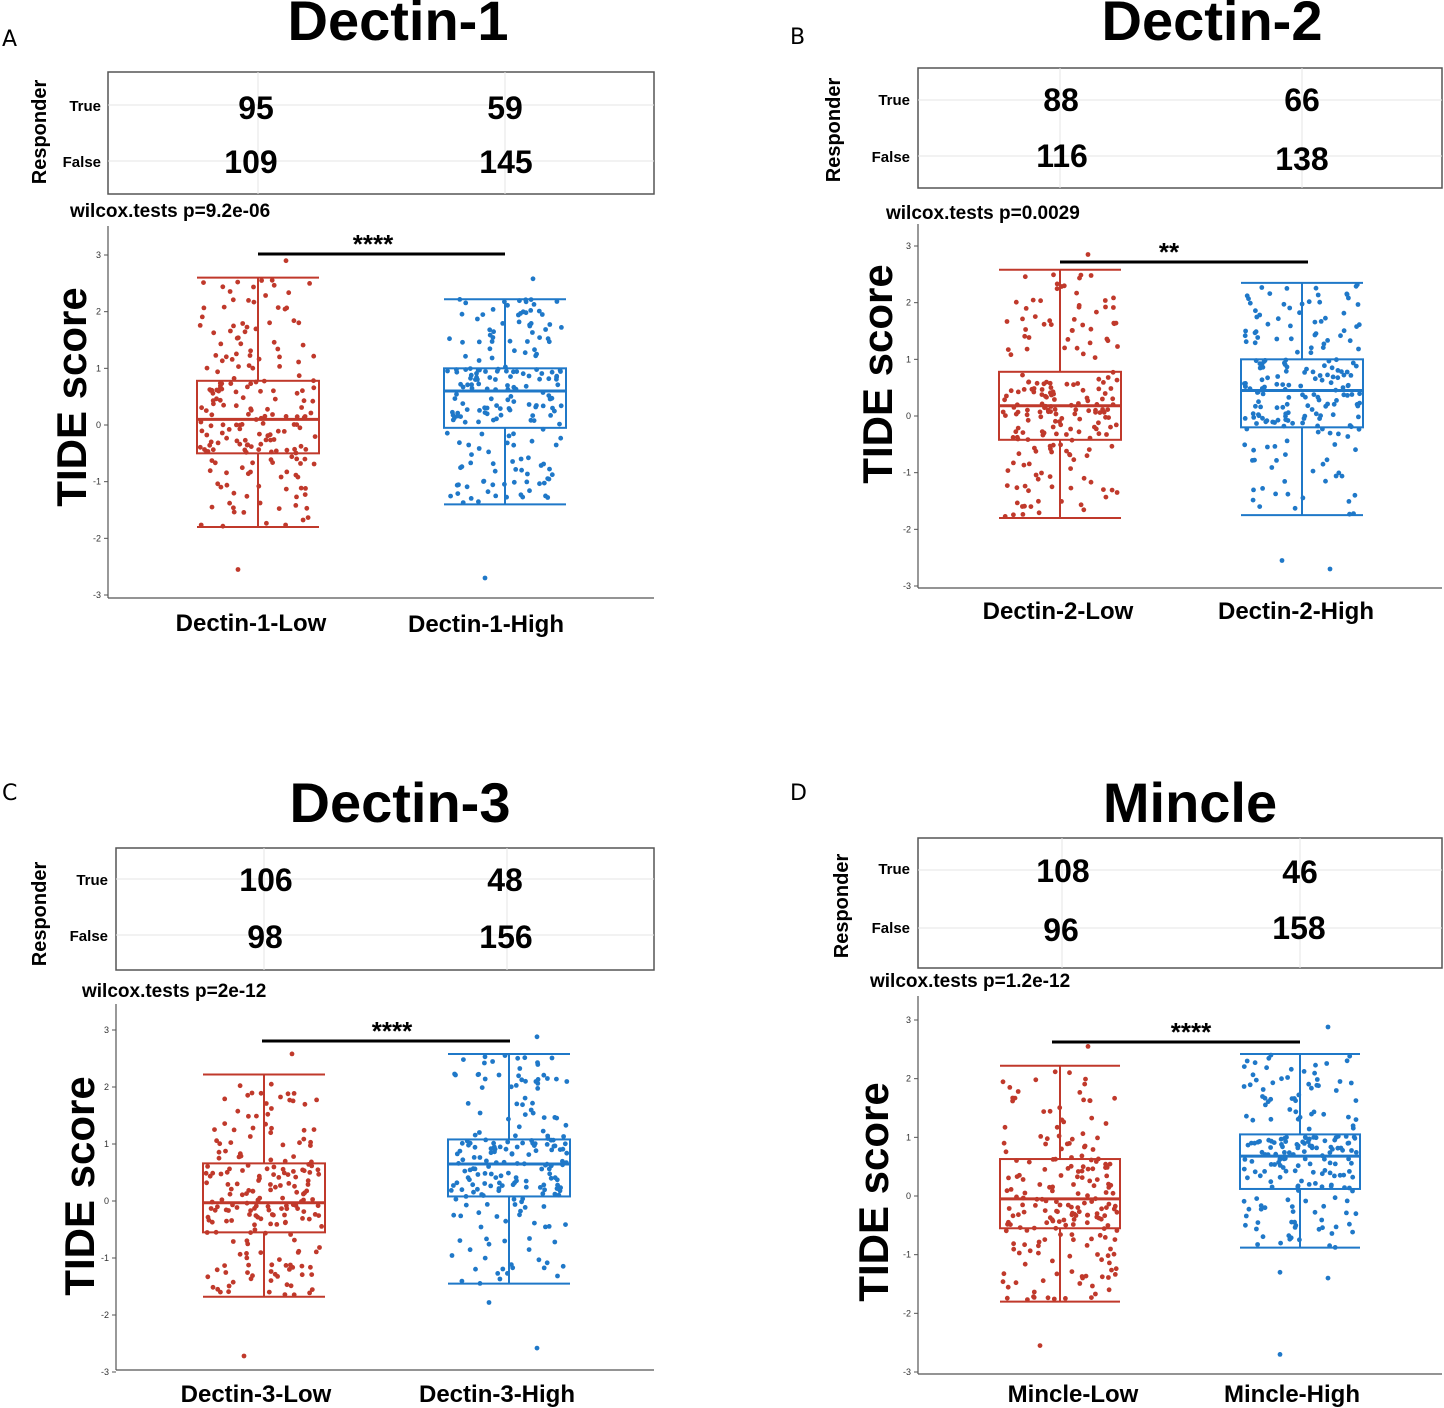 Image resolution: width=1444 pixels, height=1408 pixels. What do you see at coordinates (106, 1201) in the screenshot?
I see `y-tick-label: 0` at bounding box center [106, 1201].